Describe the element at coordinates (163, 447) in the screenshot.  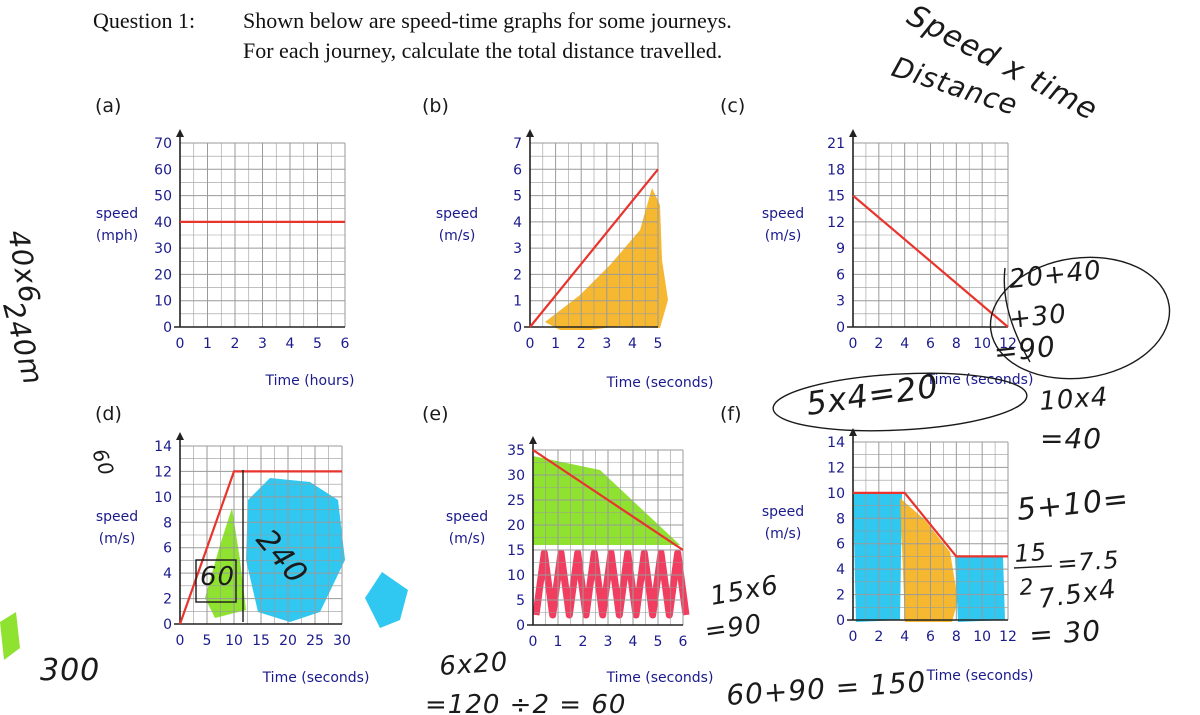
I see `y-tick-label: 14` at that location.